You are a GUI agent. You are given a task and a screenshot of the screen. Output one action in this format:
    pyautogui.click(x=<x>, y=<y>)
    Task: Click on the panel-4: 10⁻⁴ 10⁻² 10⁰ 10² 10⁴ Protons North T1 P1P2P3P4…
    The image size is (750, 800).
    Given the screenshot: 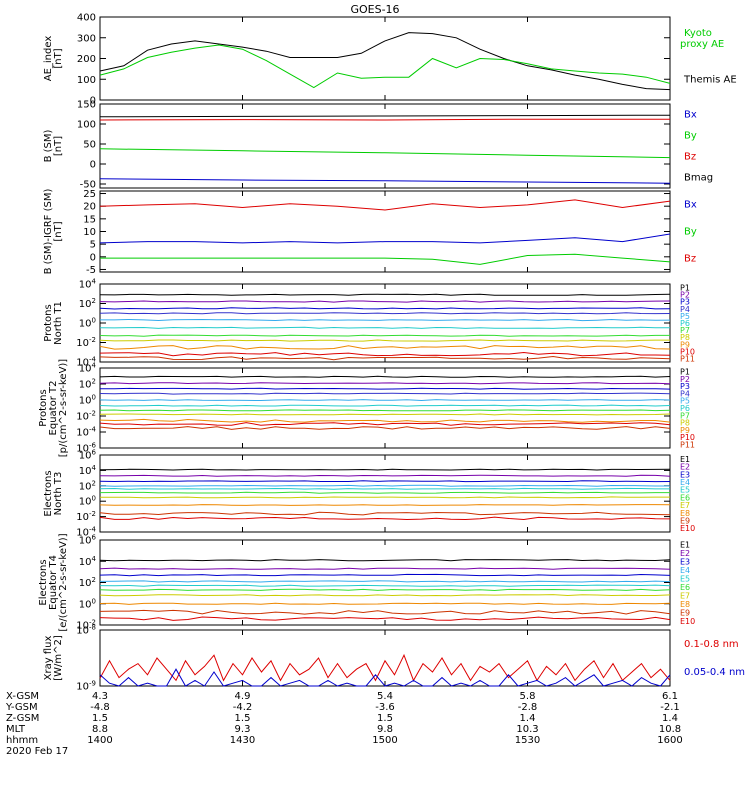 What is the action you would take?
    pyautogui.click(x=369, y=323)
    